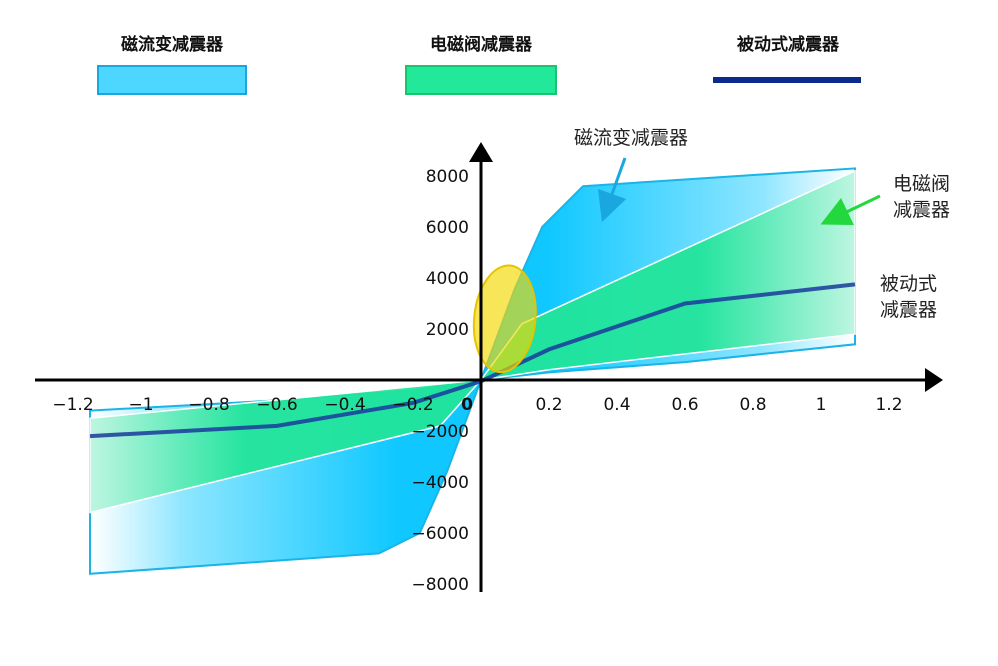 The width and height of the screenshot is (998, 666). What do you see at coordinates (908, 284) in the screenshot?
I see `passive-annotation-label-1: 被动式` at bounding box center [908, 284].